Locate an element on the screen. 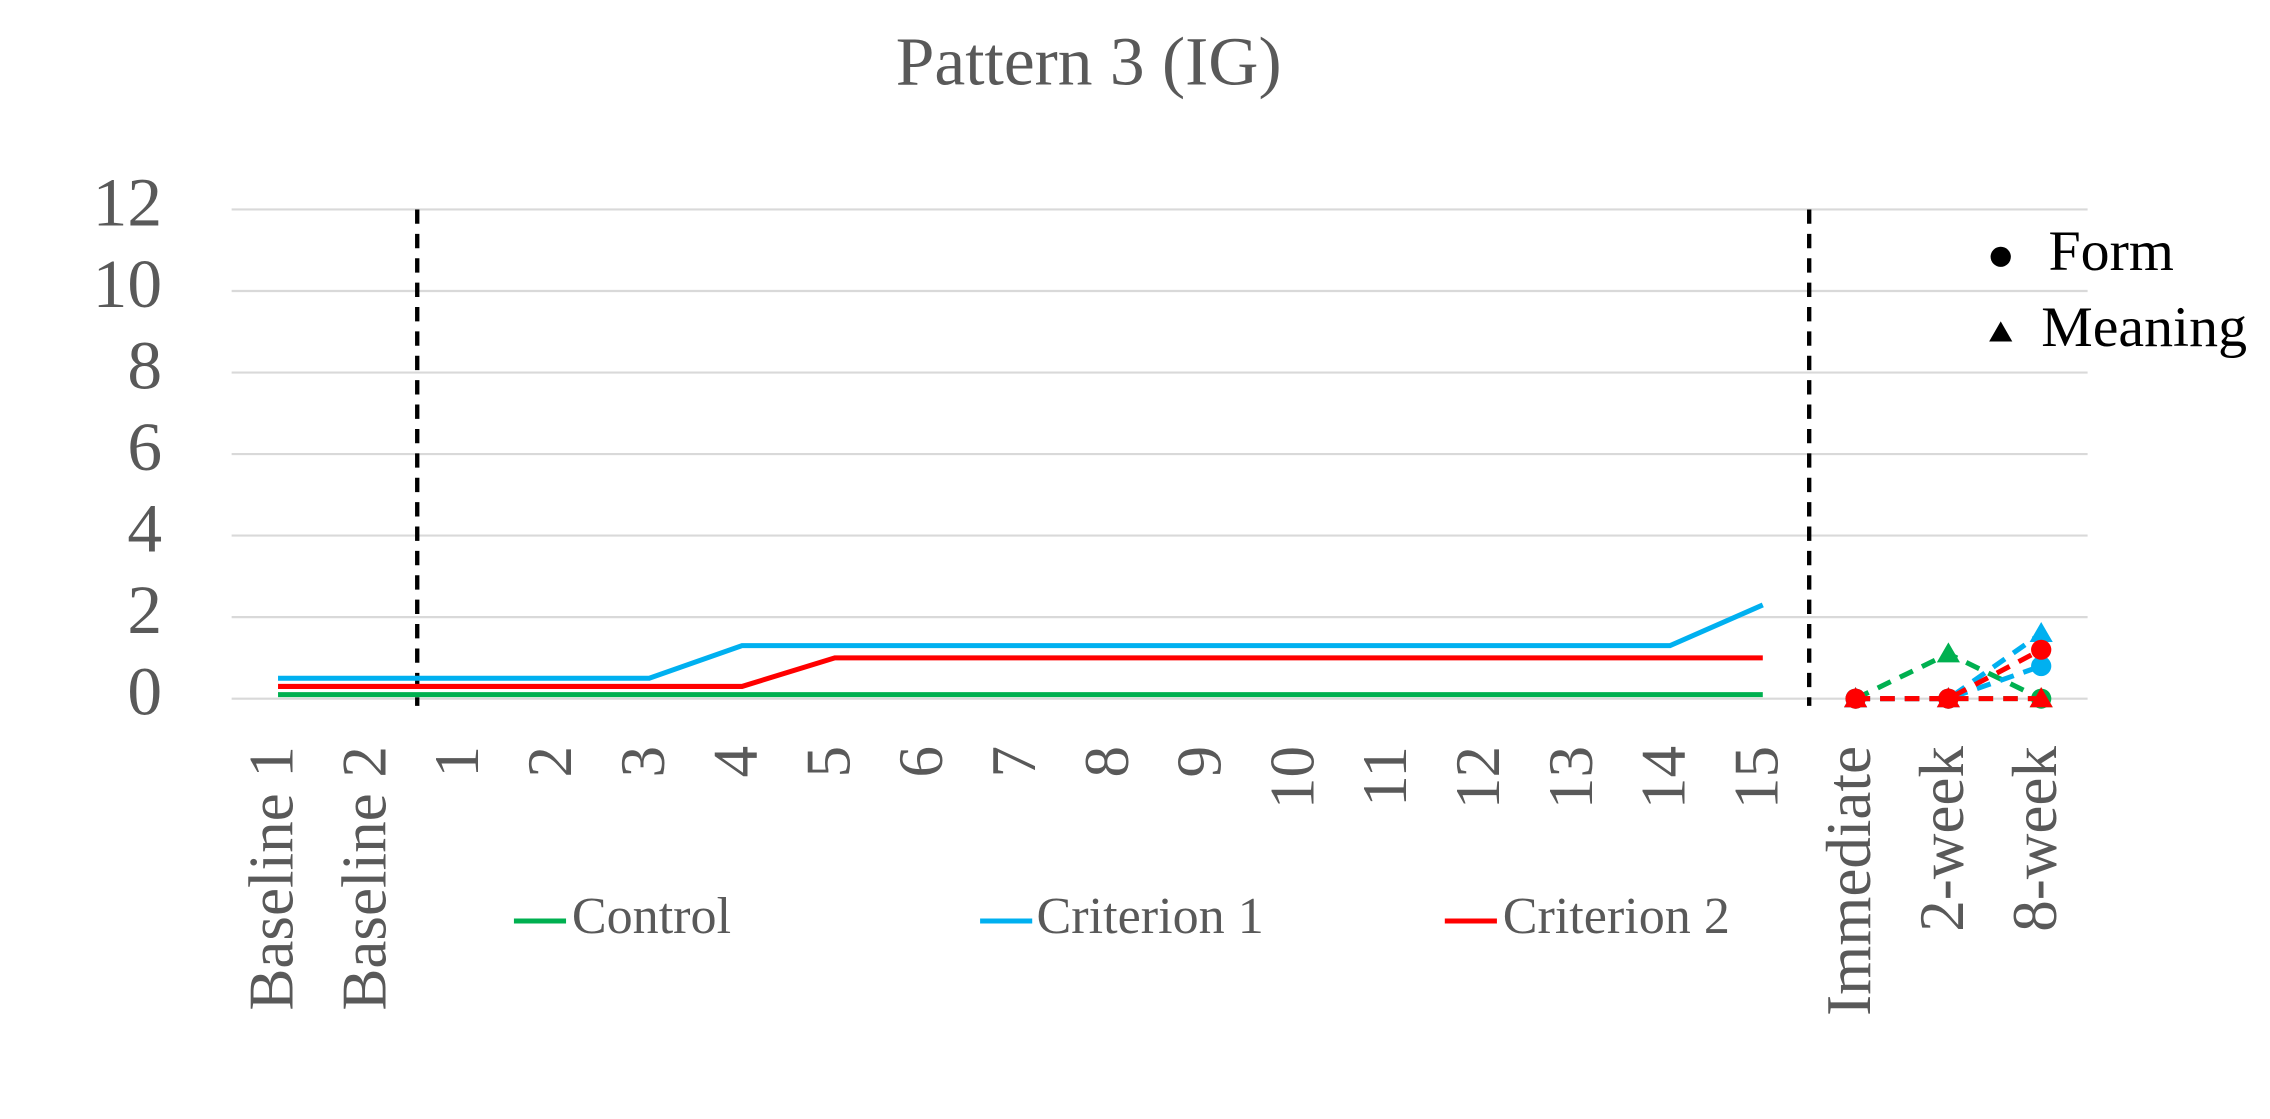 This screenshot has width=2270, height=1119. x-tick-label: Immediate is located at coordinates (1848, 881).